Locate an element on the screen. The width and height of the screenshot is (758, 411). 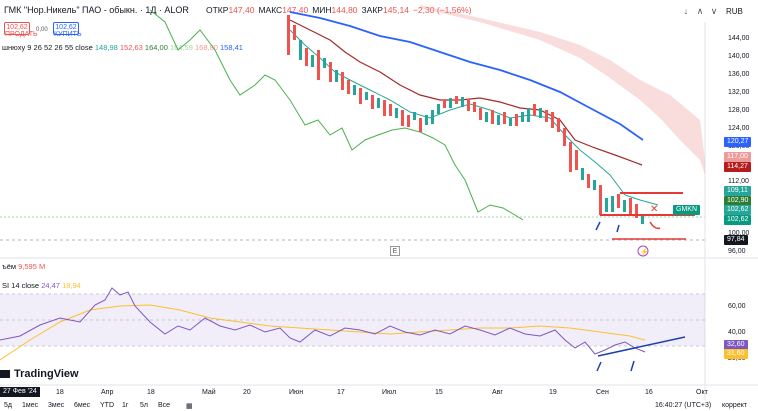
date-badge: 27 Фев '24 is located at coordinates (20, 392).